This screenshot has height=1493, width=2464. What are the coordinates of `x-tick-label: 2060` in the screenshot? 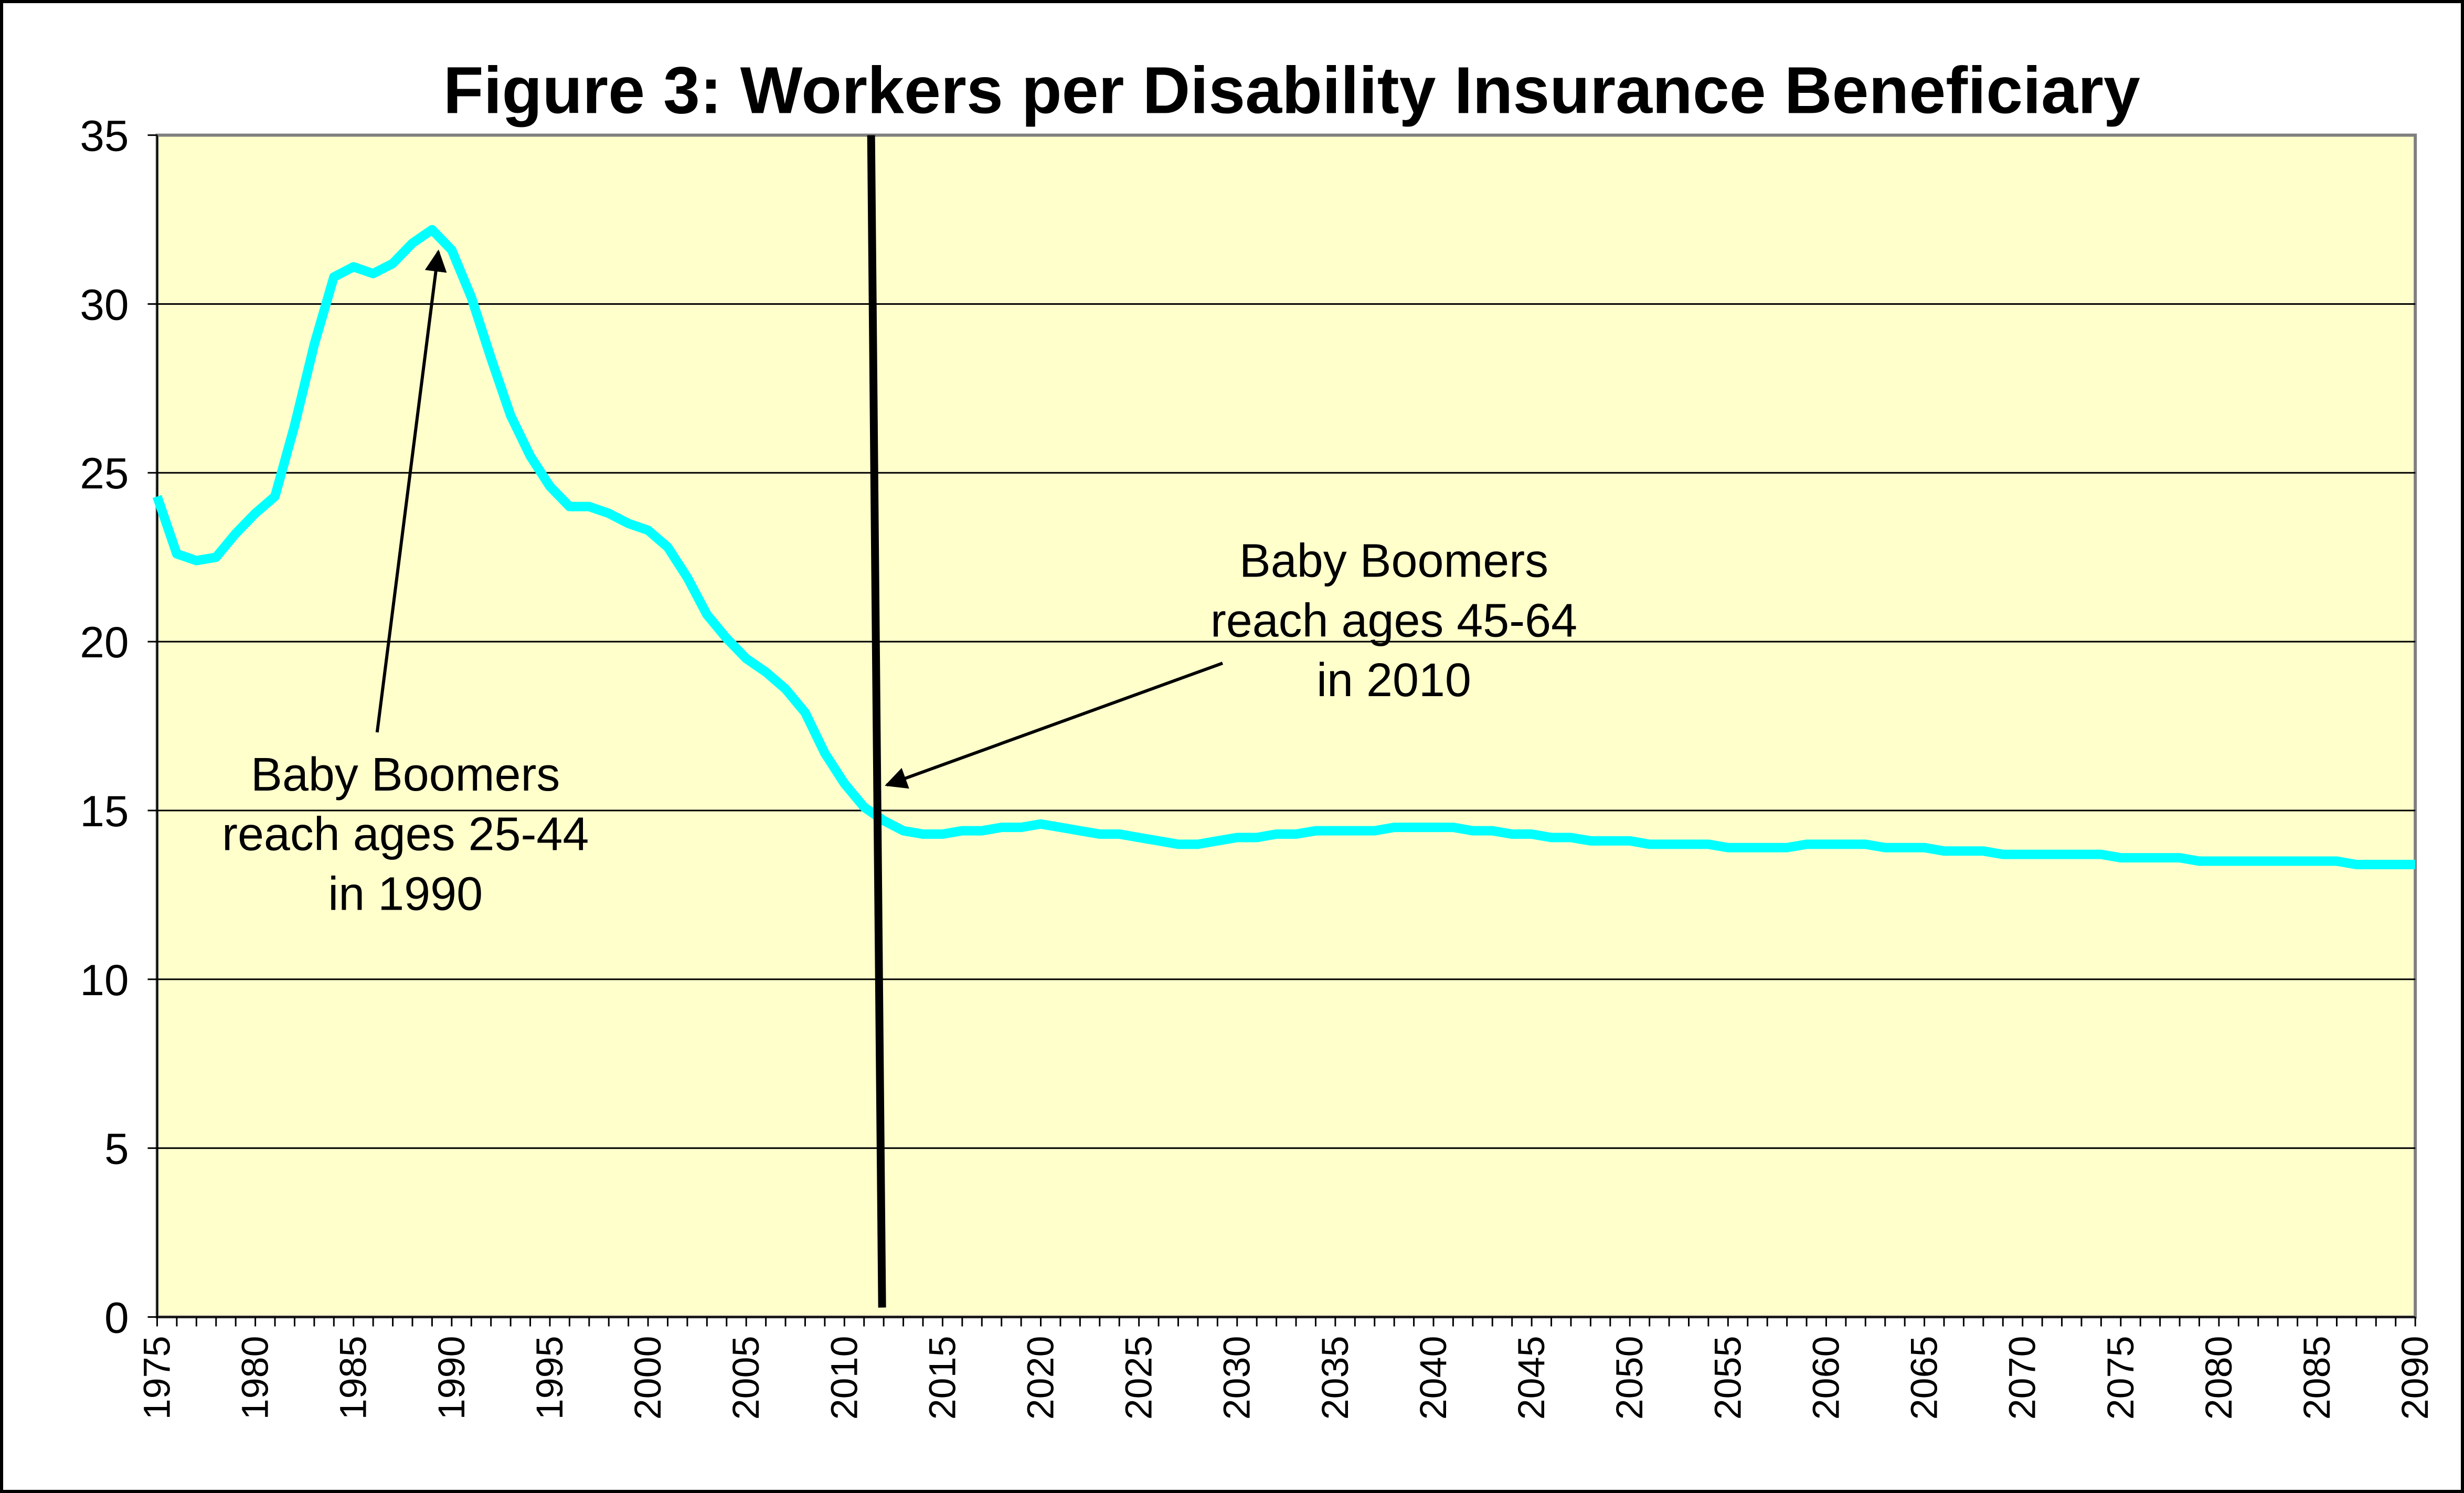 It's located at (1826, 1378).